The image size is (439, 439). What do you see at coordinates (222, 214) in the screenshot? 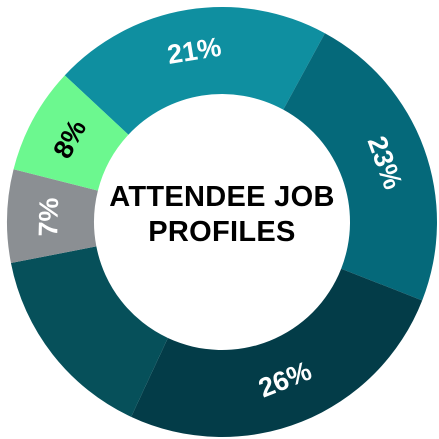
I see `chart-title: ATTENDEE JOB PROFILES` at bounding box center [222, 214].